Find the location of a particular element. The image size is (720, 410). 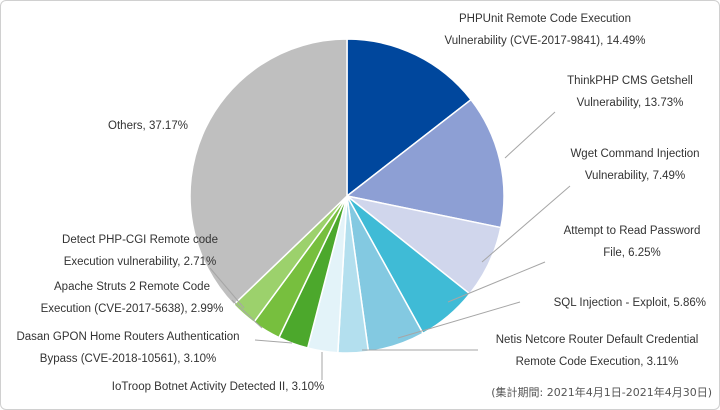

slice-label-line: PHPUnit Remote Code Execution is located at coordinates (545, 19).